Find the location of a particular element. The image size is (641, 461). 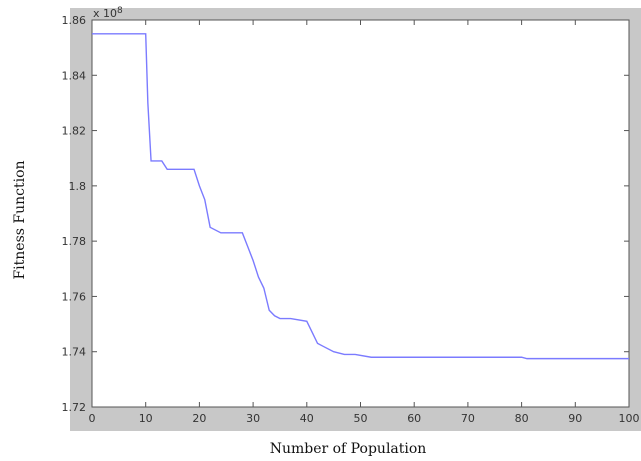

x-tick-label: 10 is located at coordinates (146, 418).